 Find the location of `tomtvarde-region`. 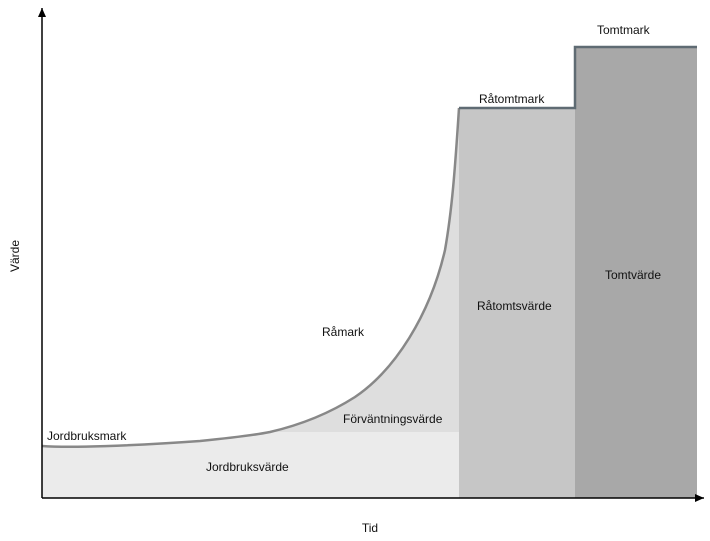

tomtvarde-region is located at coordinates (636, 272).